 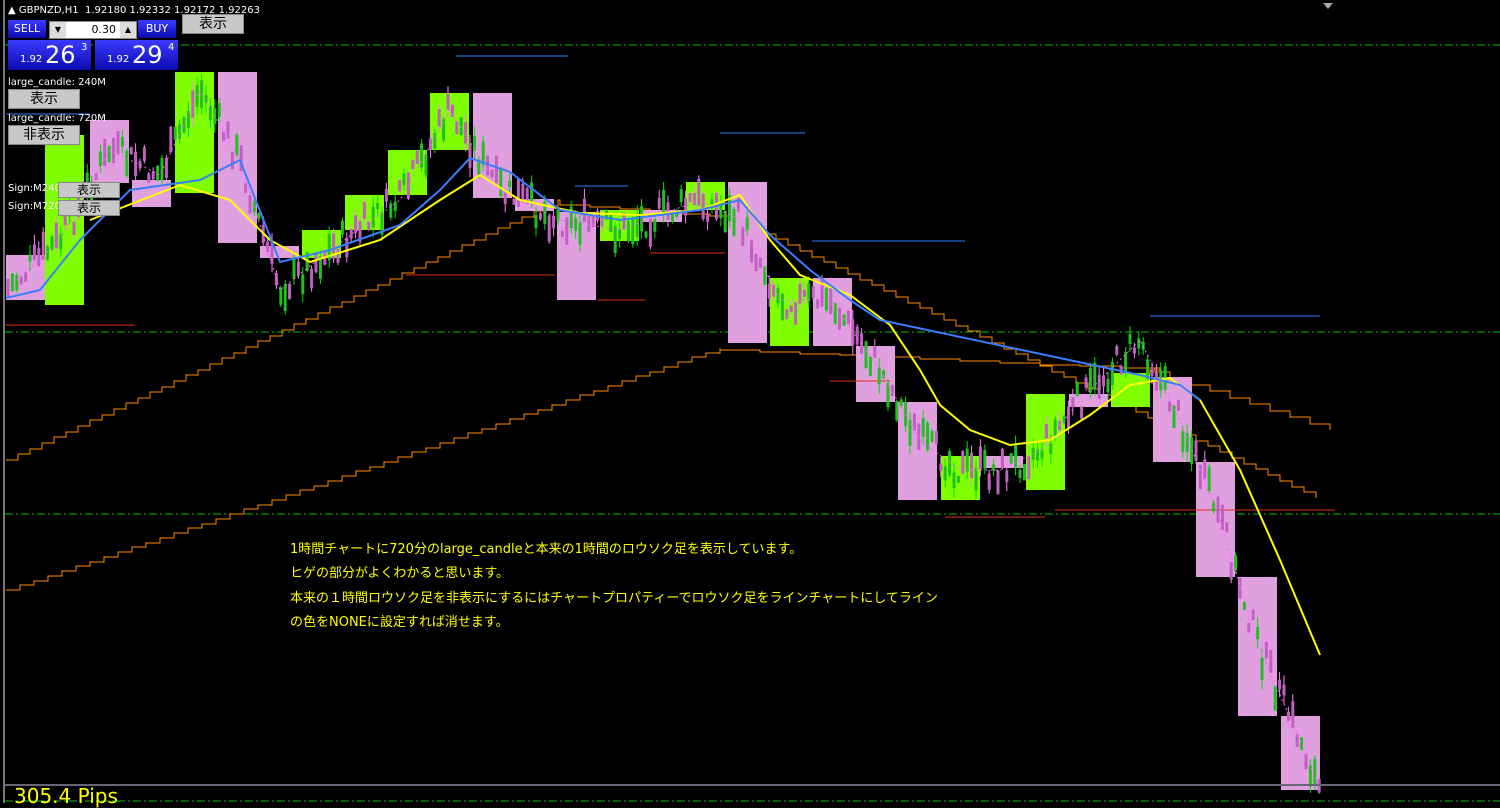 I want to click on lot-stepper: ▼ 0.30 ▲, so click(x=93, y=30).